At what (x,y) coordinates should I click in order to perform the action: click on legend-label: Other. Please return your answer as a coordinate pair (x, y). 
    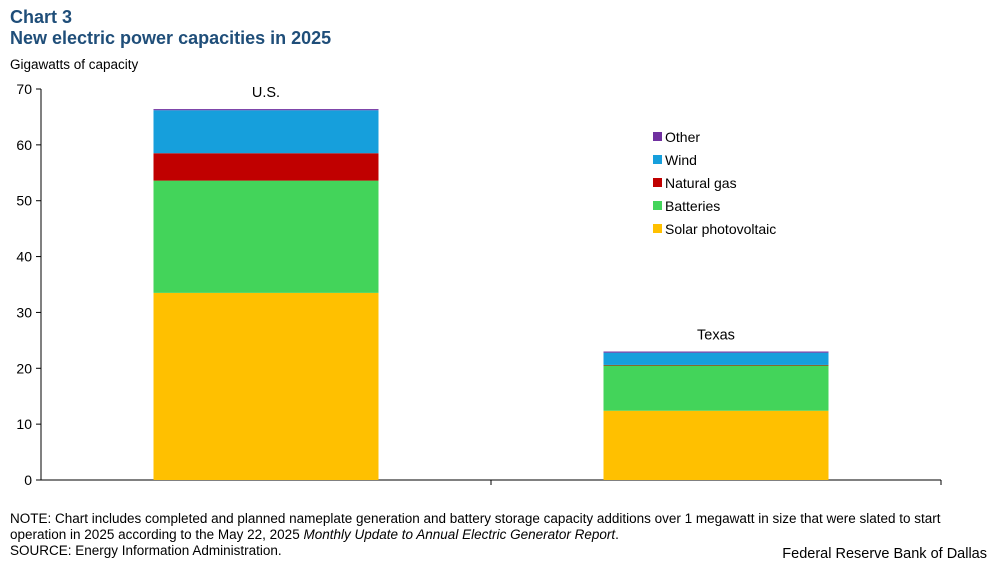
    Looking at the image, I should click on (682, 137).